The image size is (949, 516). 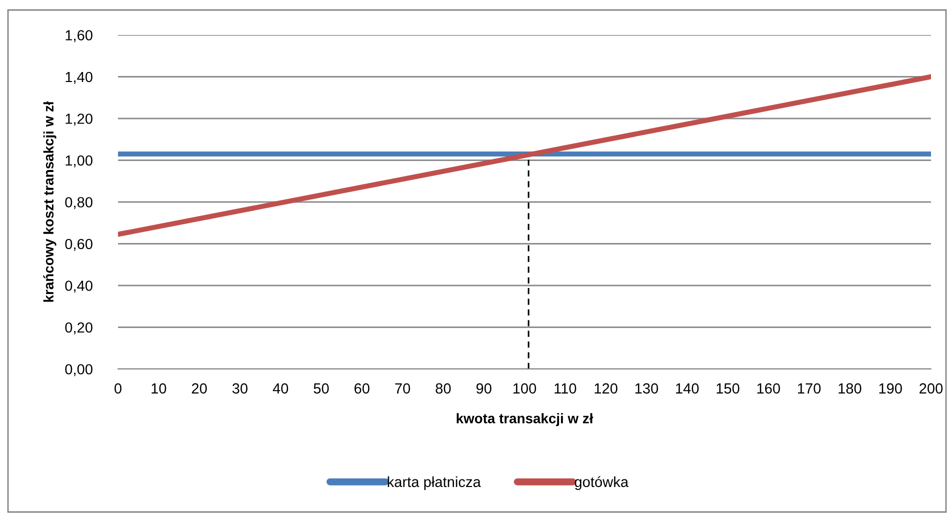 What do you see at coordinates (850, 388) in the screenshot?
I see `x-tick-label: 180` at bounding box center [850, 388].